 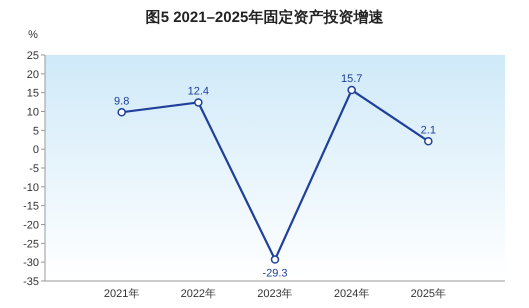 I want to click on y-tick-label: -5, so click(x=34, y=169).